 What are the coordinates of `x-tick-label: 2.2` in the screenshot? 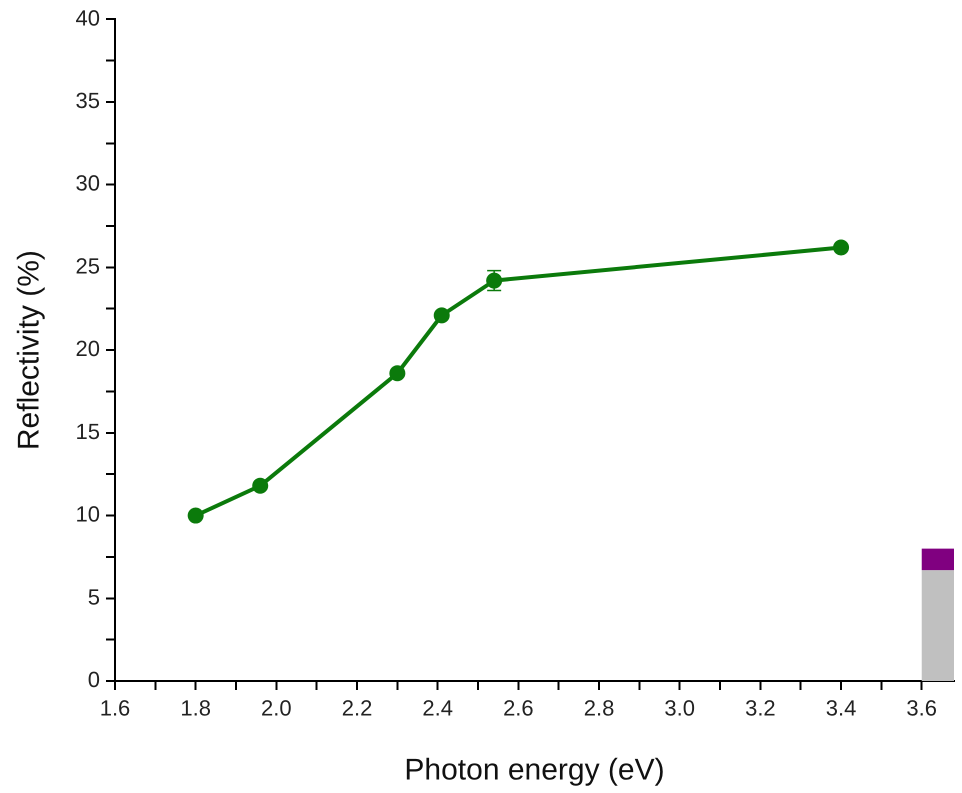 It's located at (357, 707).